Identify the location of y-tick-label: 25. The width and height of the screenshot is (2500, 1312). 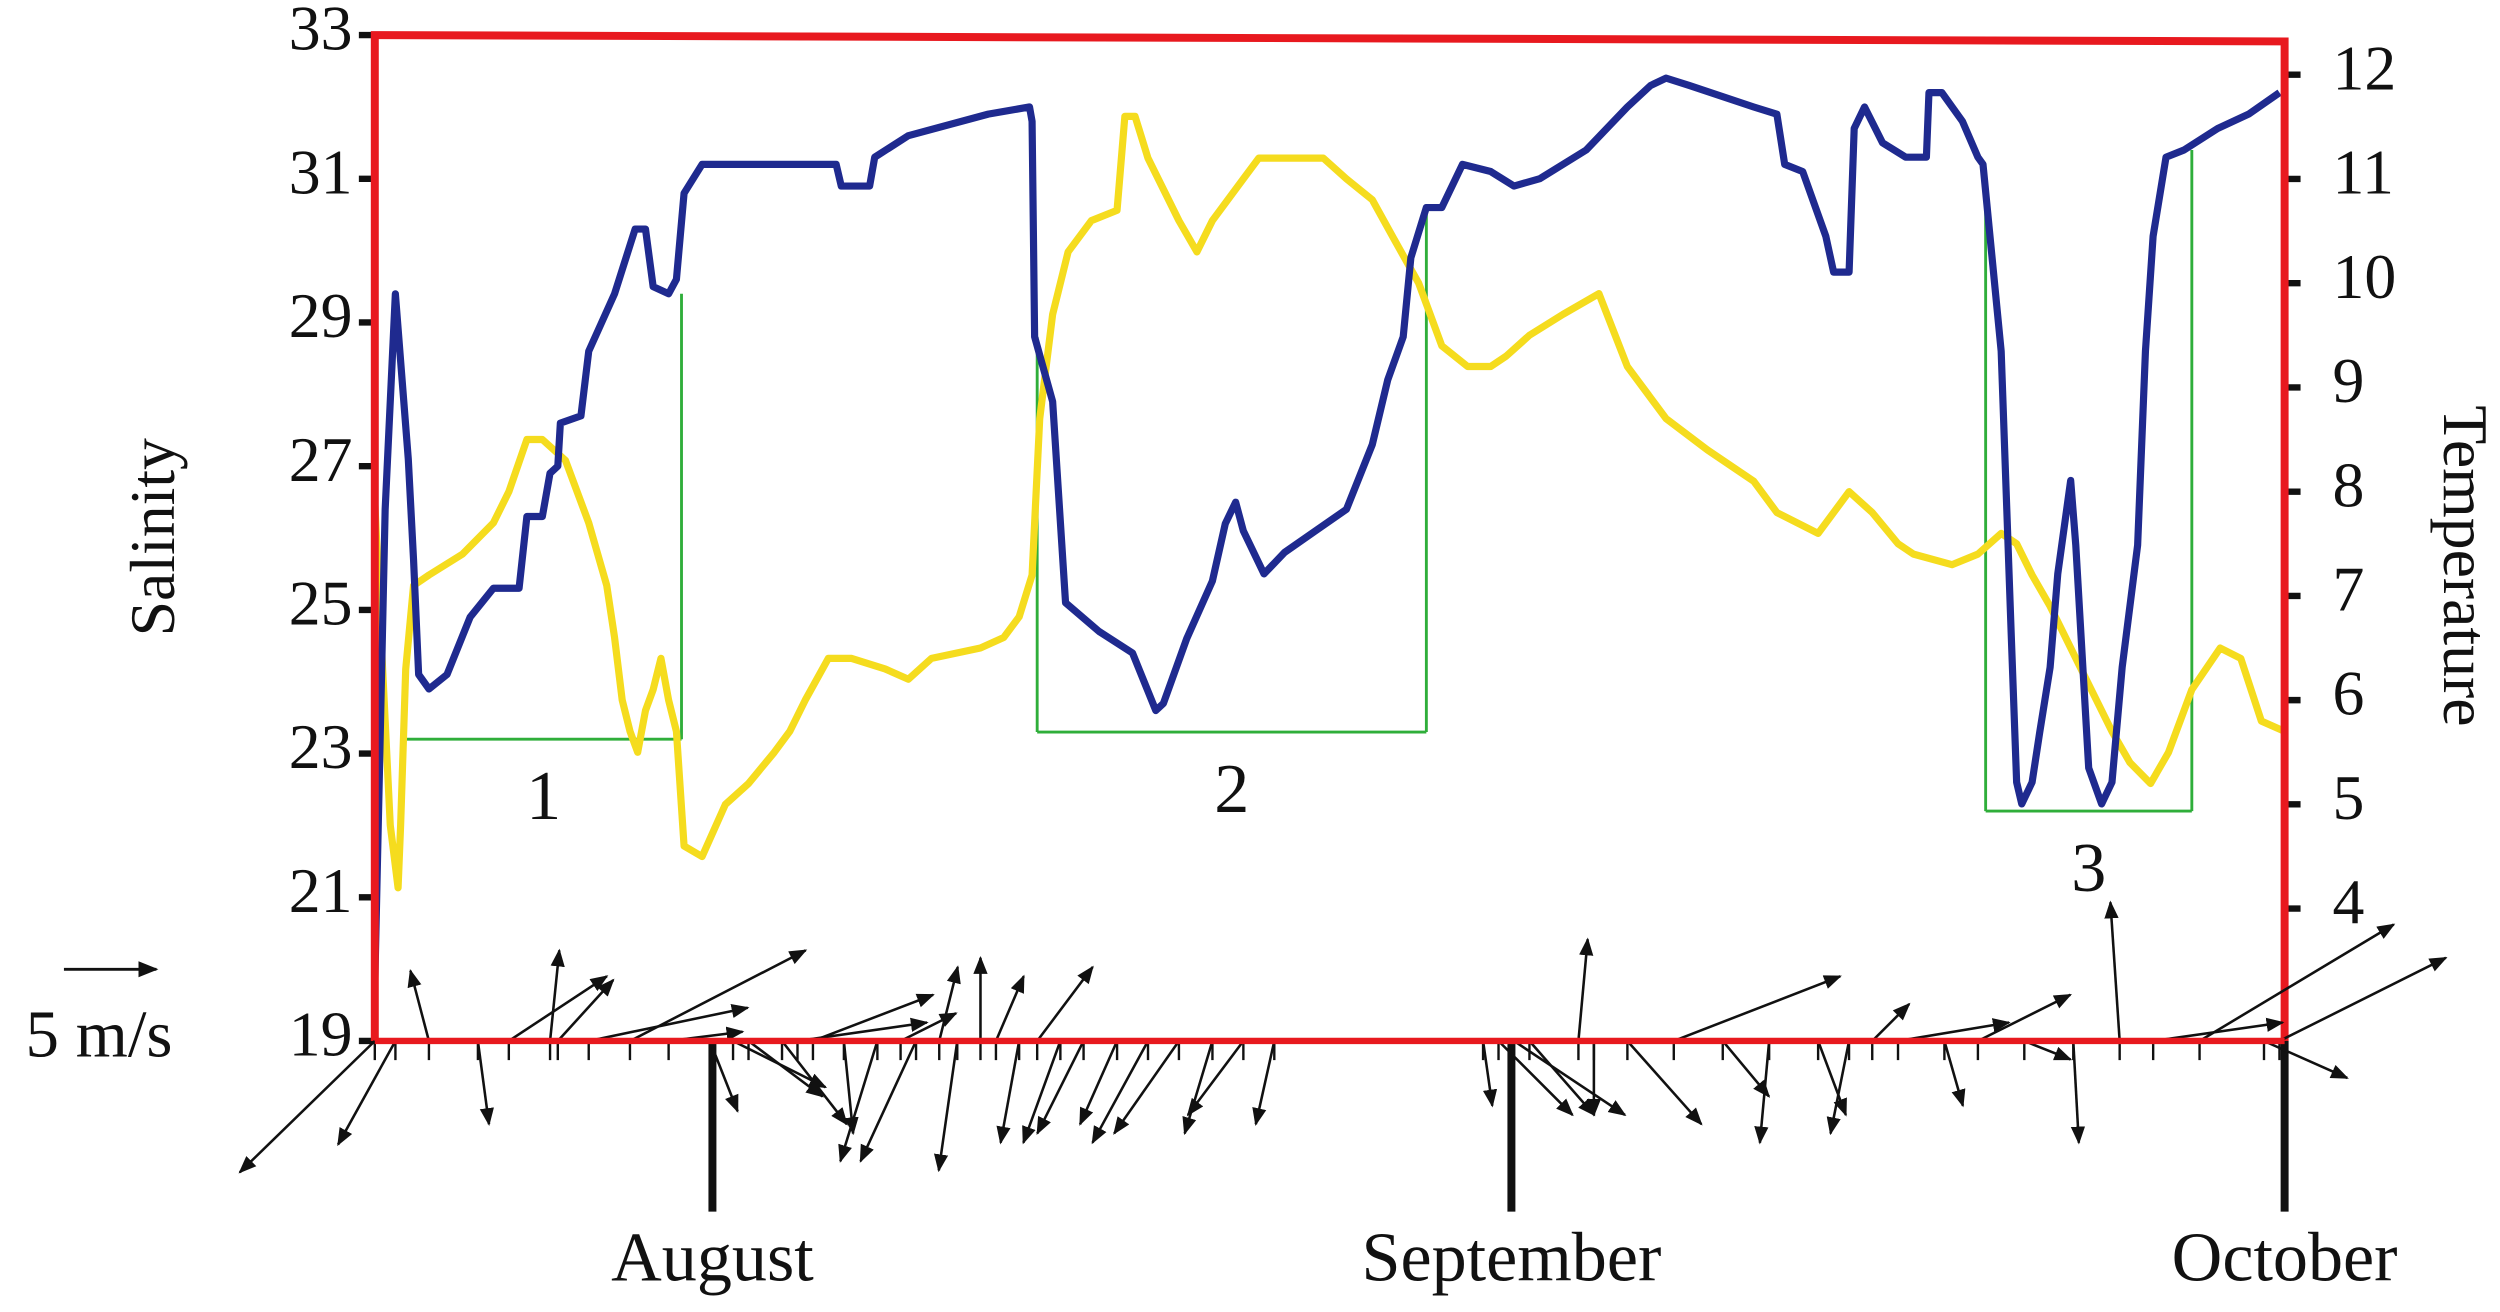
(321, 603).